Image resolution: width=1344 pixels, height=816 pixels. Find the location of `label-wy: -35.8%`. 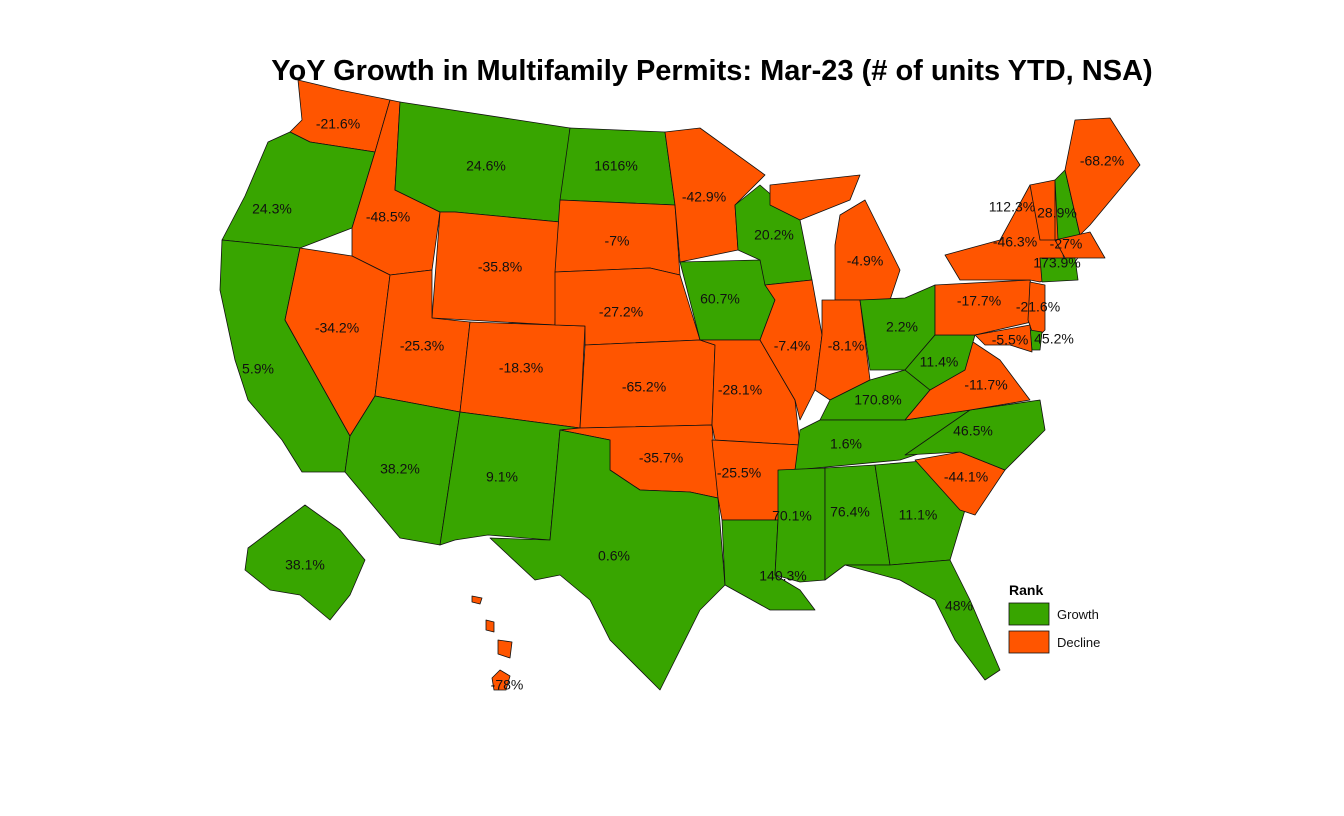

label-wy: -35.8% is located at coordinates (500, 267).